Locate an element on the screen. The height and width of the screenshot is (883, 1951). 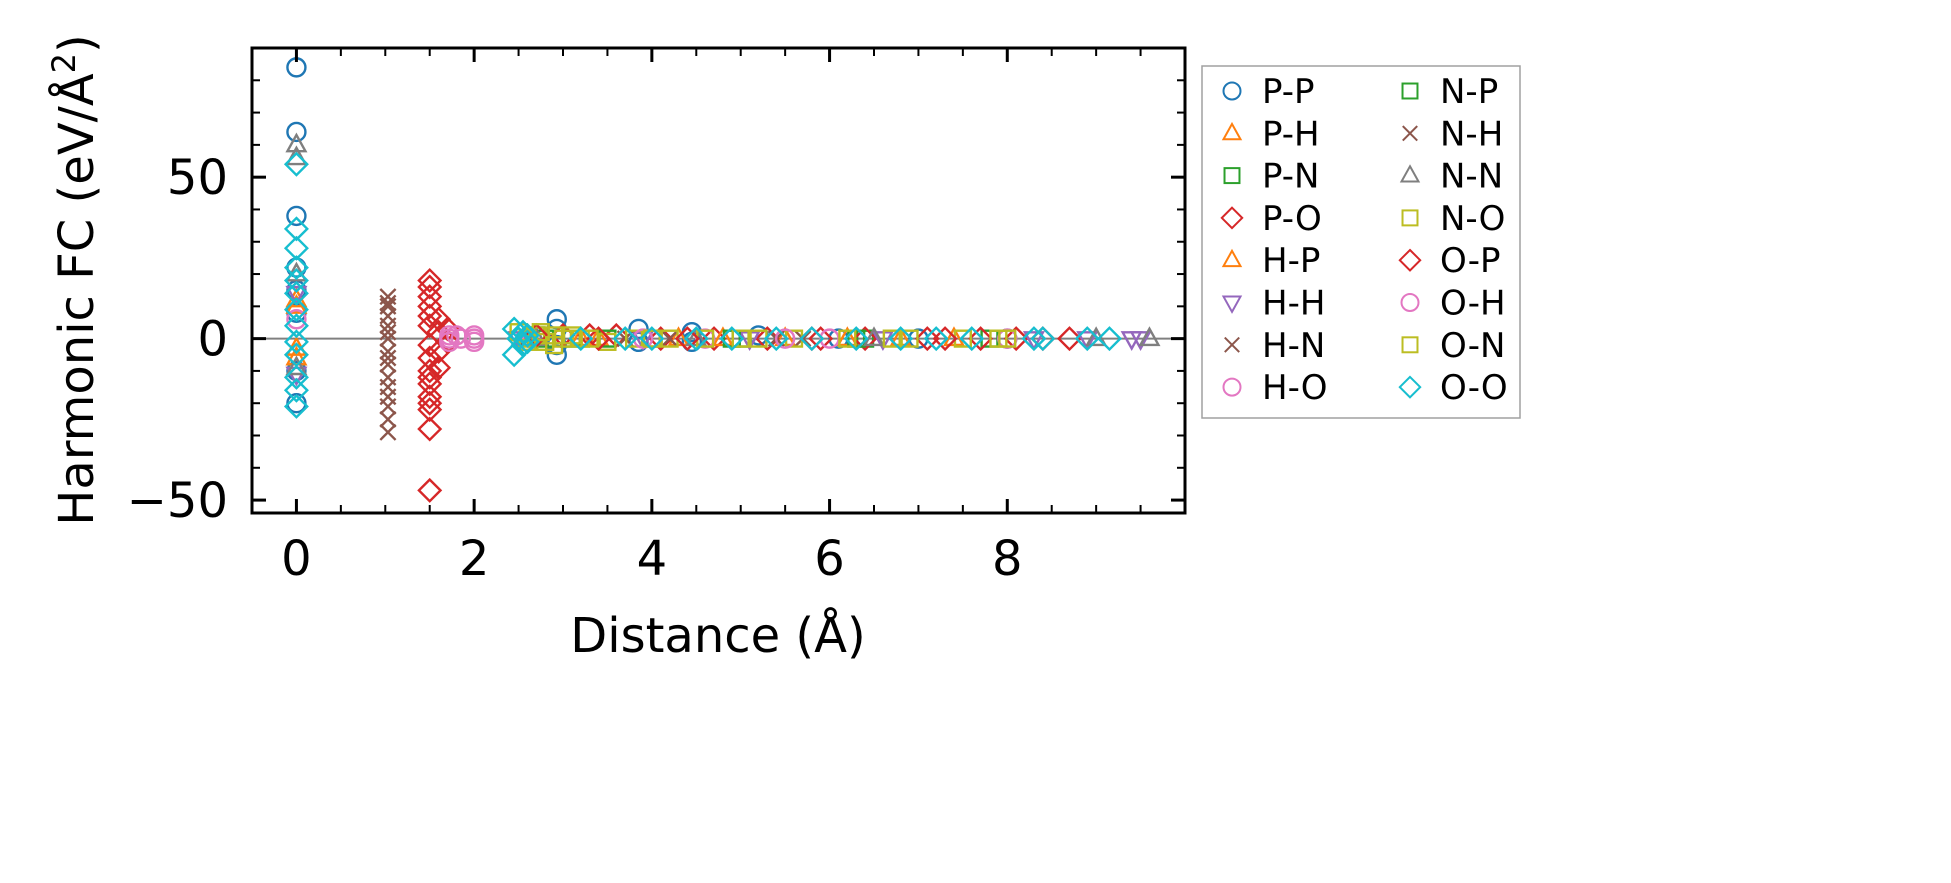
legend-entry-o-p: O-P is located at coordinates (1449, 261).